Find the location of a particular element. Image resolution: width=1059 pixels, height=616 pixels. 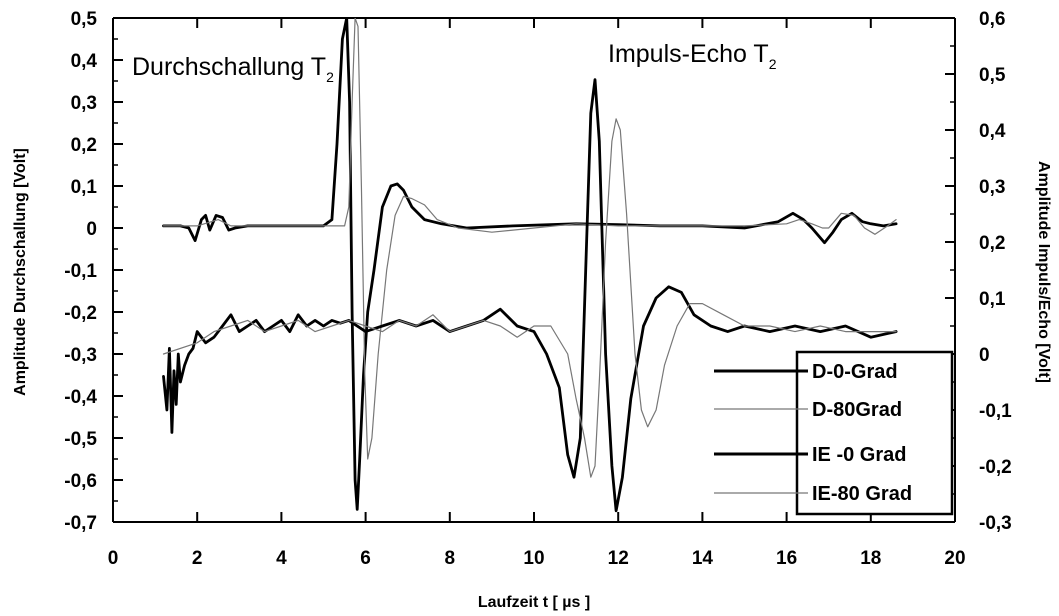

y-left-tick-label: -0,2 is located at coordinates (80, 313).